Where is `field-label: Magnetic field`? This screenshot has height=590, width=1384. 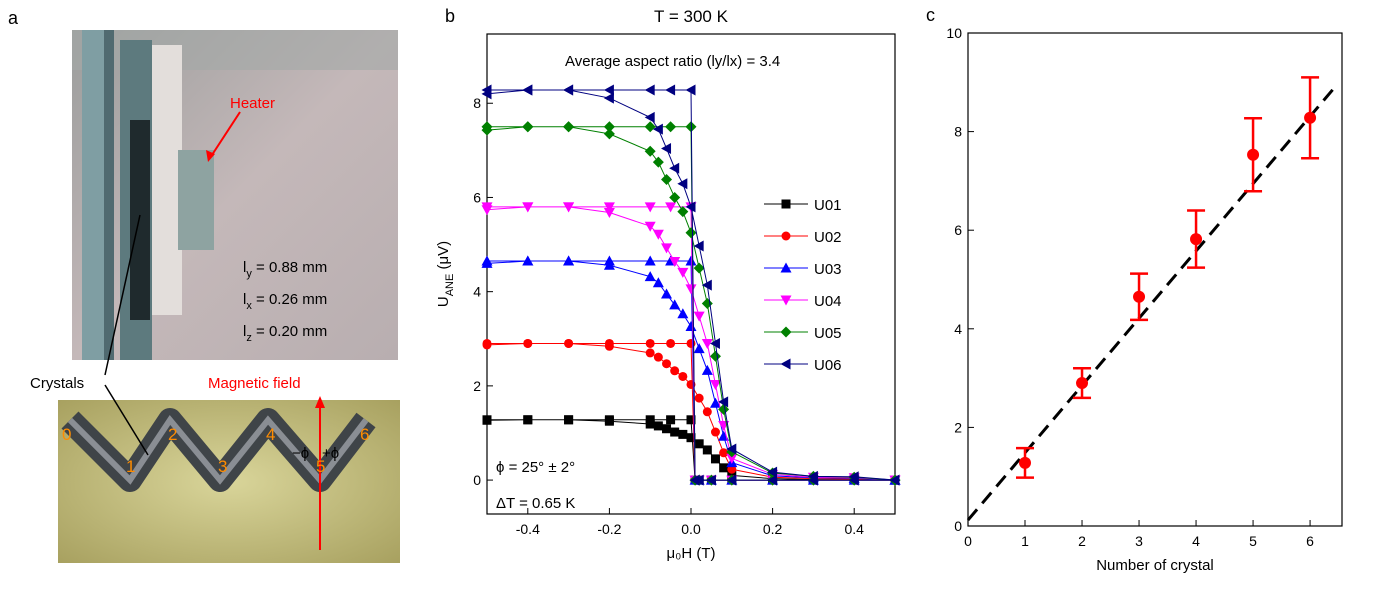
field-label: Magnetic field is located at coordinates (254, 383).